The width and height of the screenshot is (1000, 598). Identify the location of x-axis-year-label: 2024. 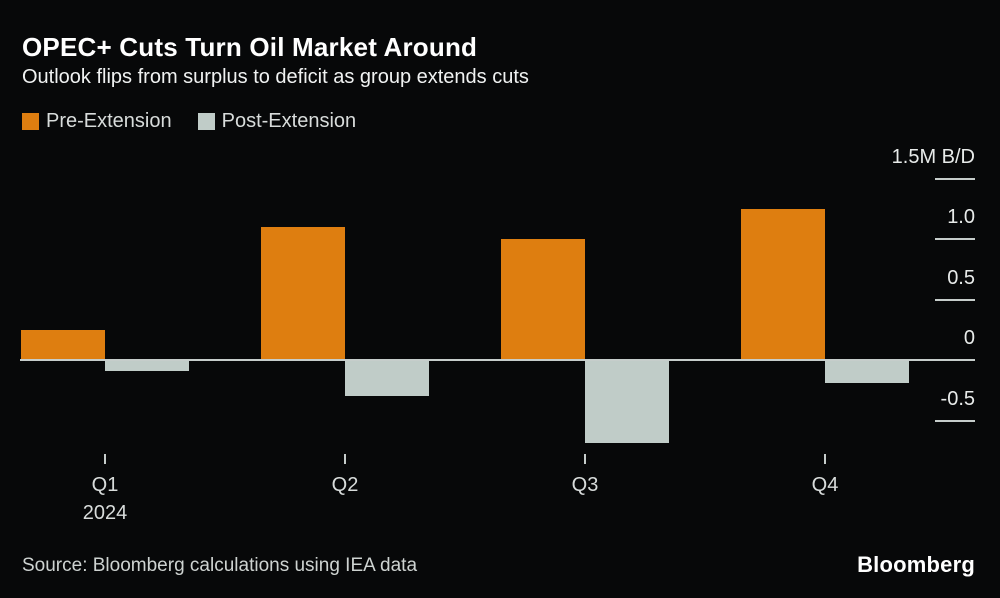
(105, 513).